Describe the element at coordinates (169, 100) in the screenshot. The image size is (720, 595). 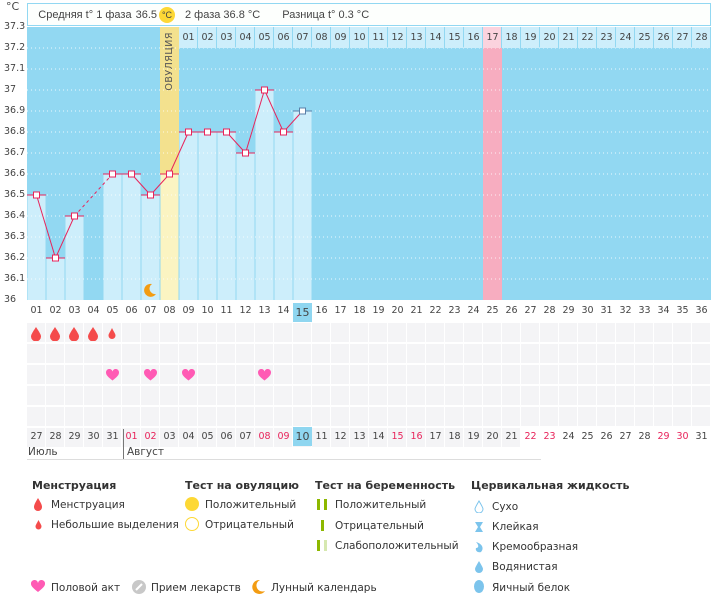
I see `ovulation-column` at that location.